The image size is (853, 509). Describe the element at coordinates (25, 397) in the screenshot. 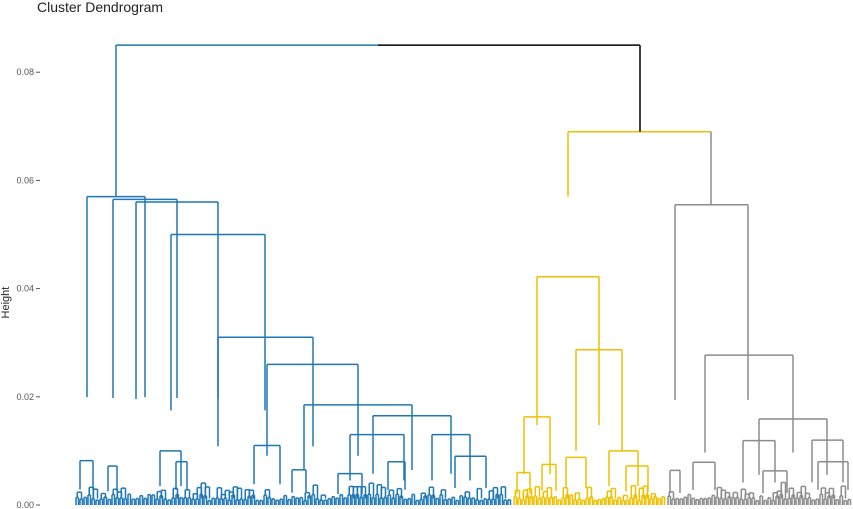

I see `y-tick-label: 0.02` at that location.